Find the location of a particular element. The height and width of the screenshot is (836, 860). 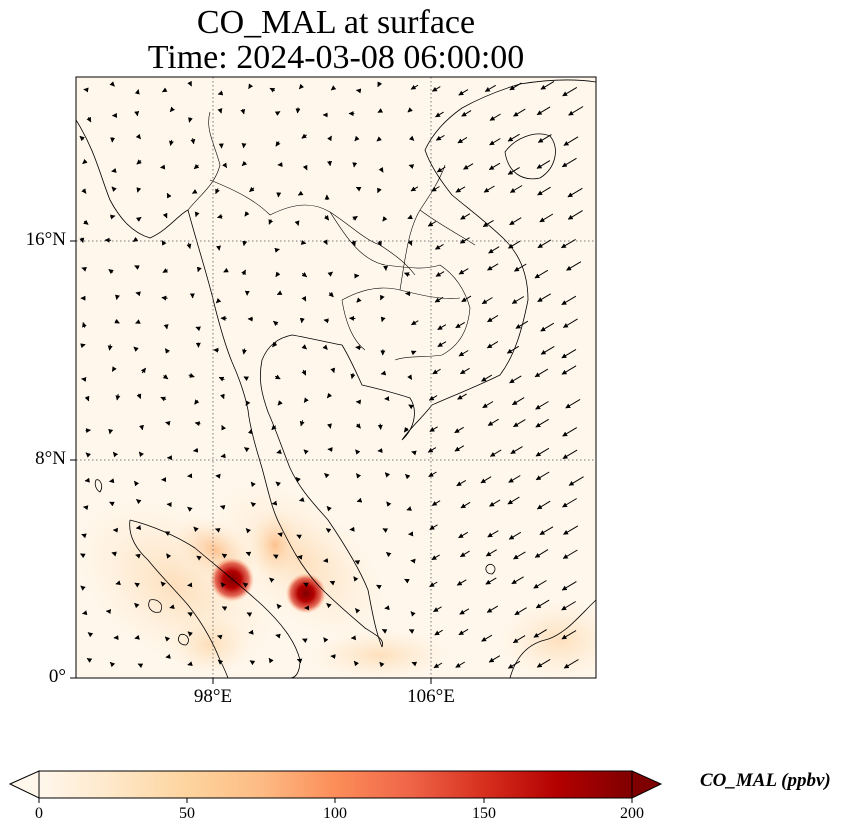

colorbar-tick-label: 0 is located at coordinates (39, 813).